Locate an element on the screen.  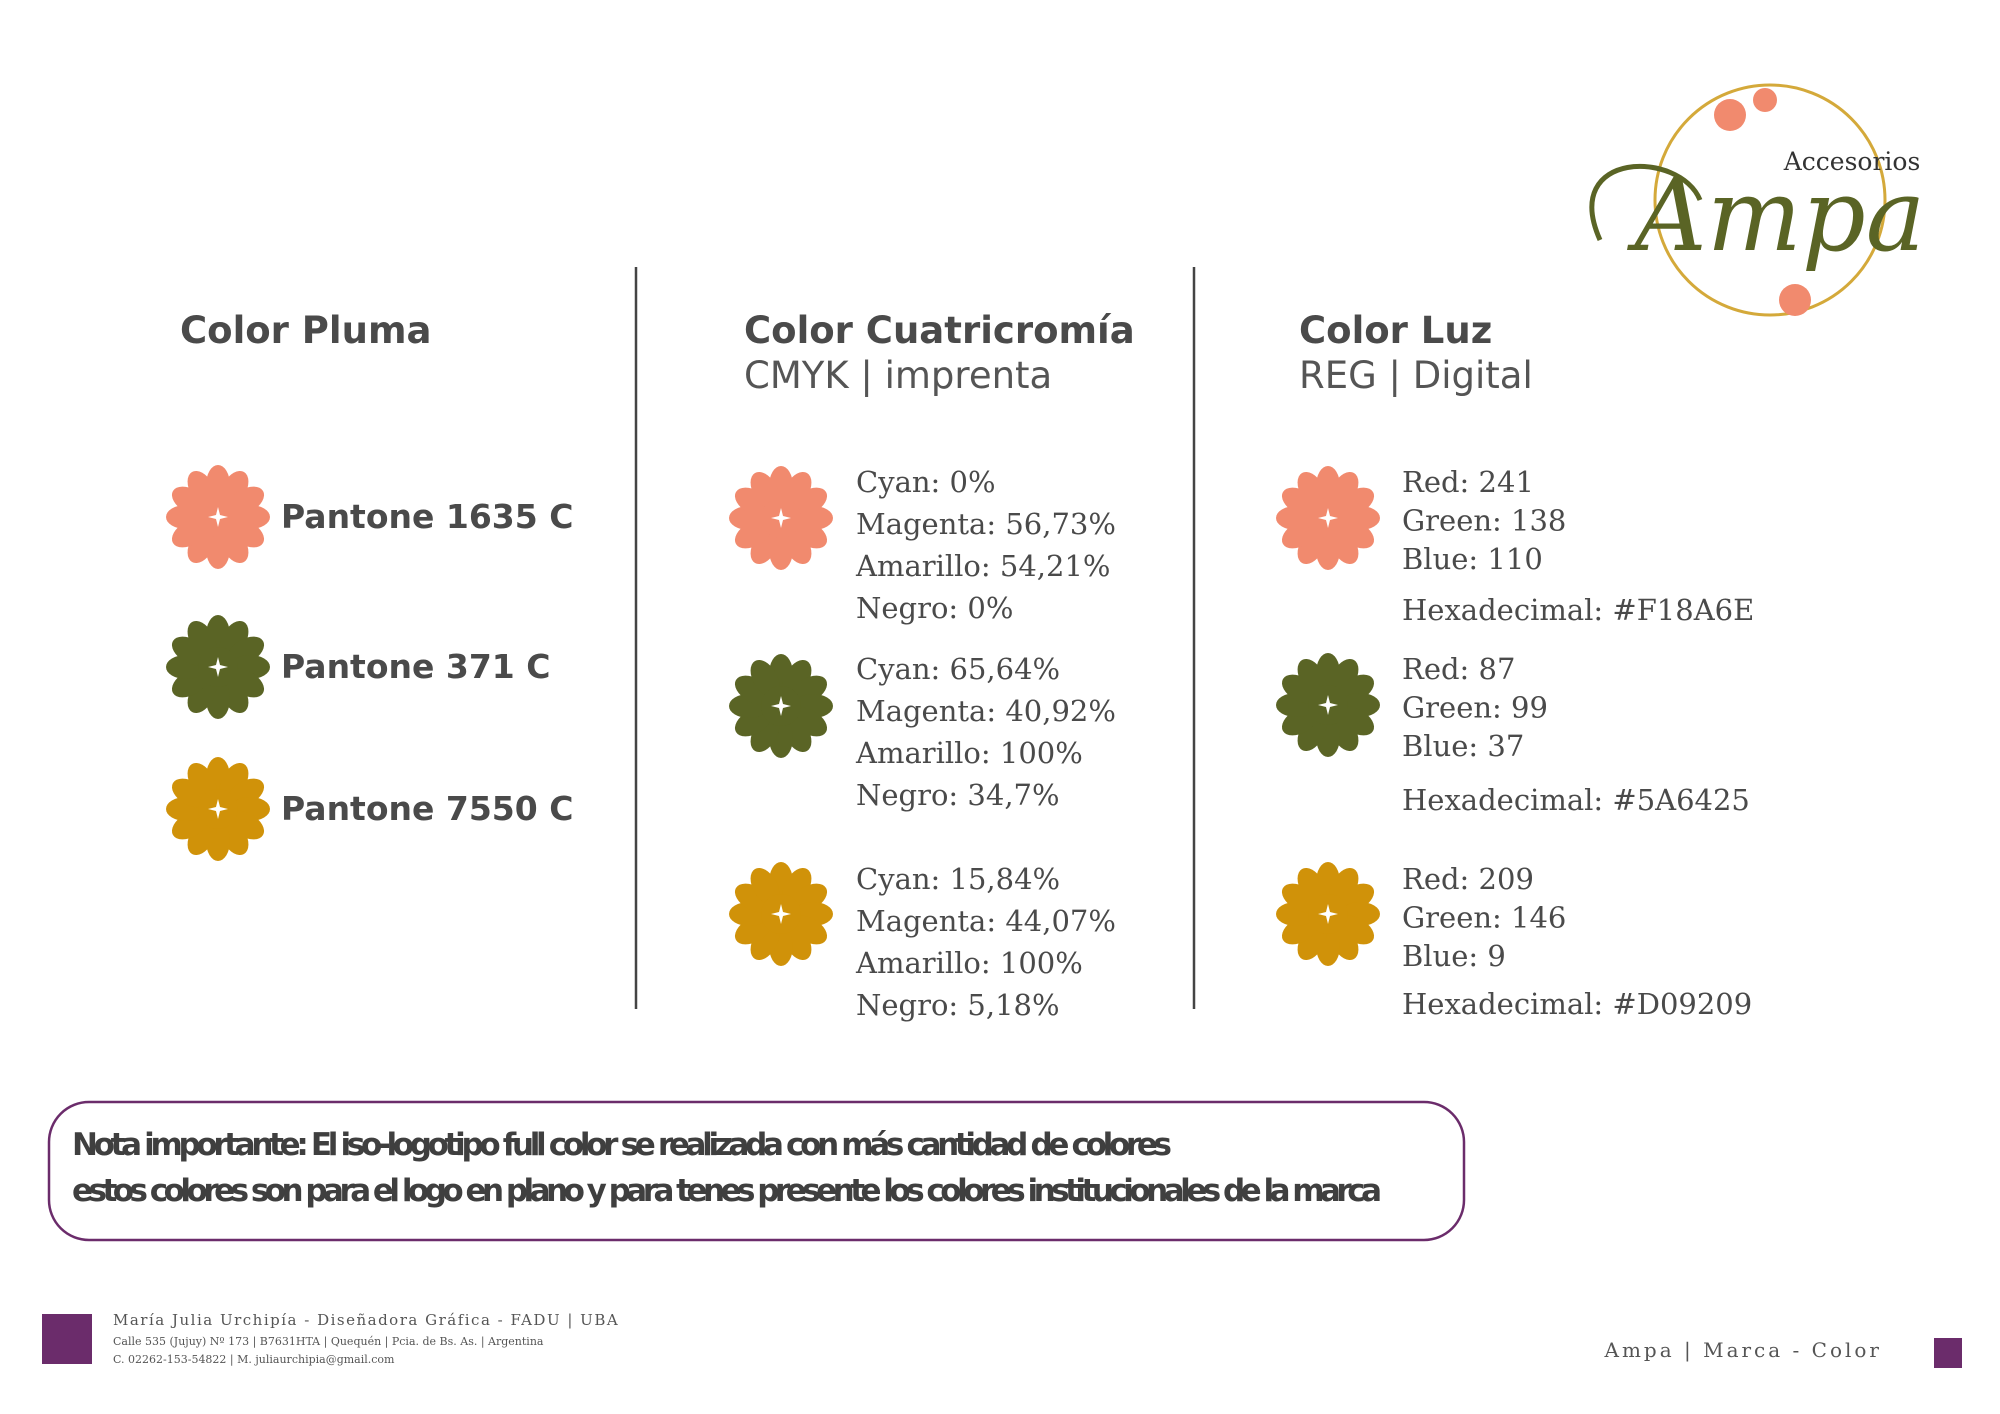
footer-icon is located at coordinates (67, 1339).